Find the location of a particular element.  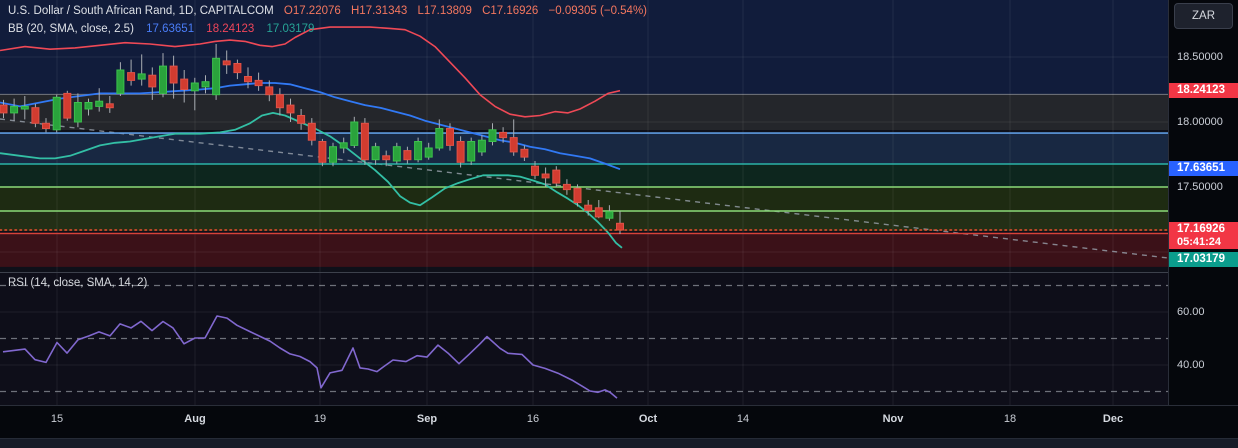

zone-blue is located at coordinates (584, 148).